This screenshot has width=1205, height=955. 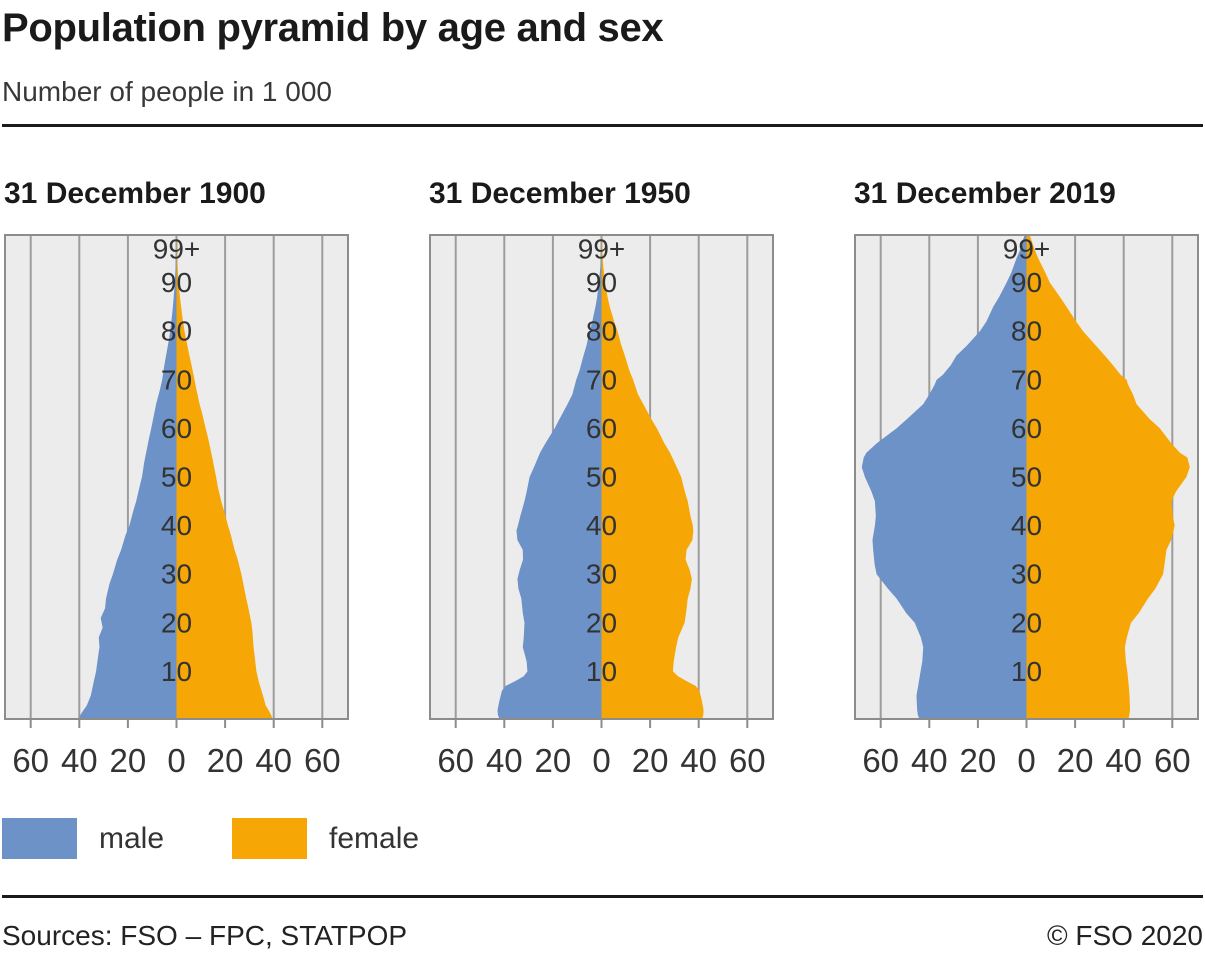 I want to click on panel-date-title: 31 December 2019, so click(x=985, y=193).